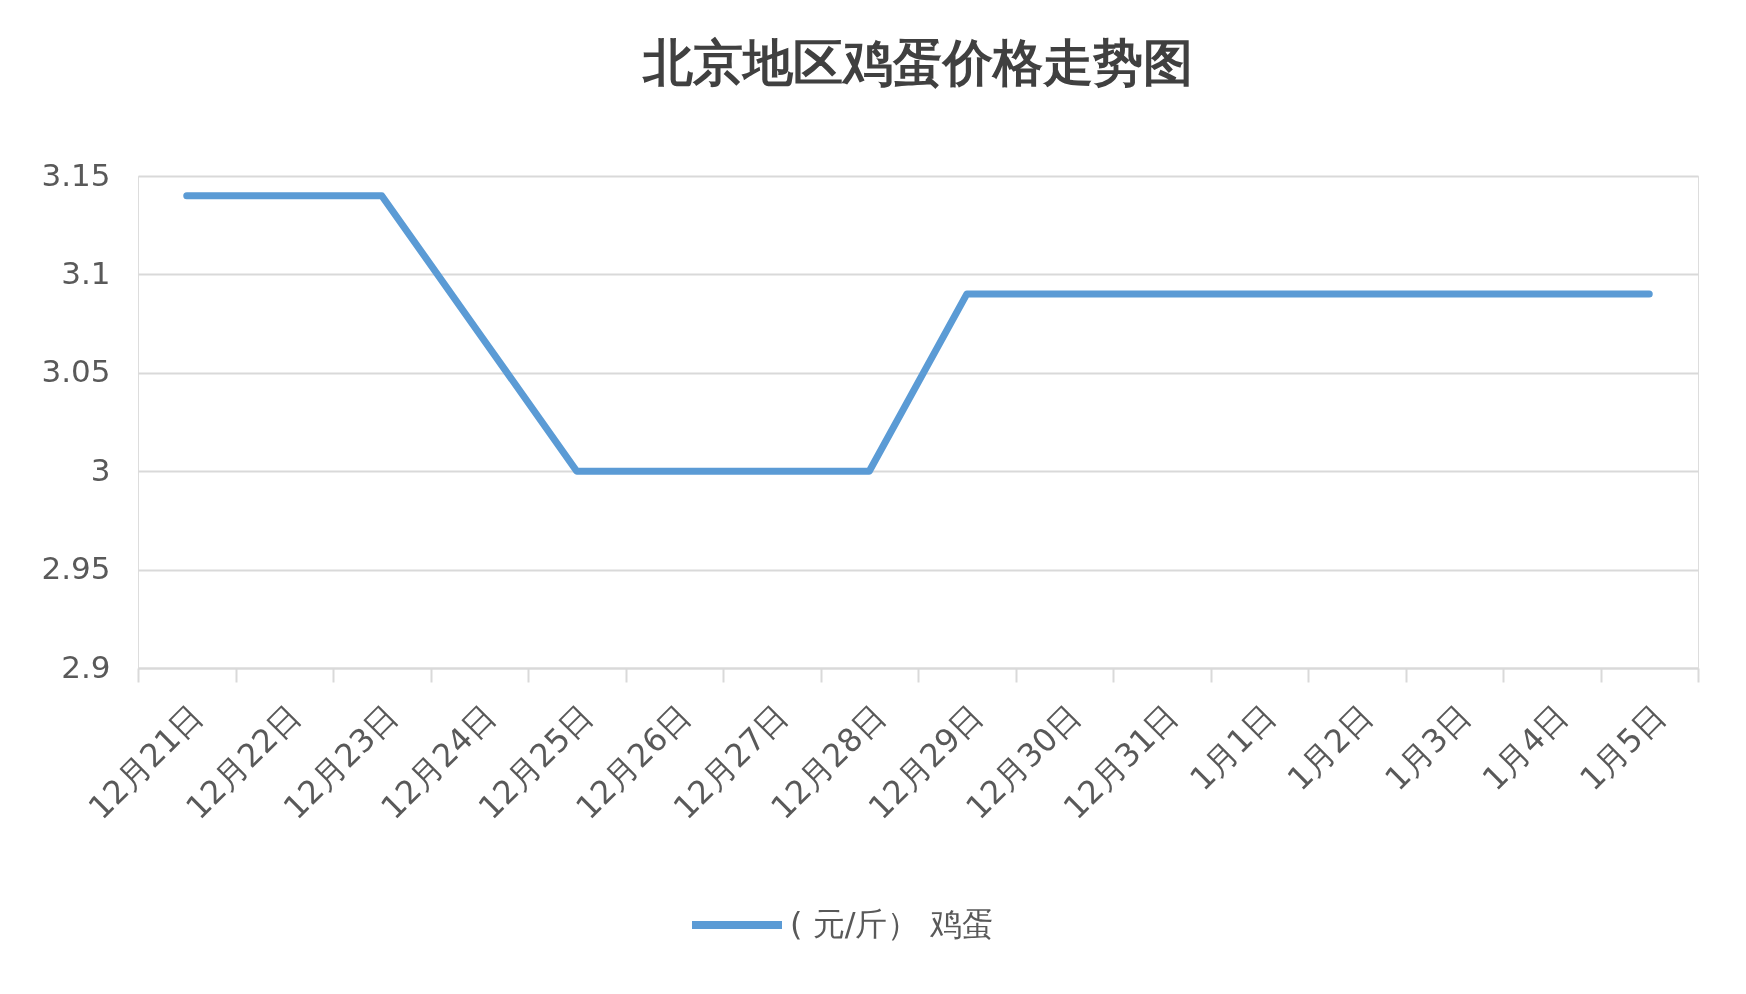  What do you see at coordinates (86, 666) in the screenshot?
I see `y-tick-label: 2.9` at bounding box center [86, 666].